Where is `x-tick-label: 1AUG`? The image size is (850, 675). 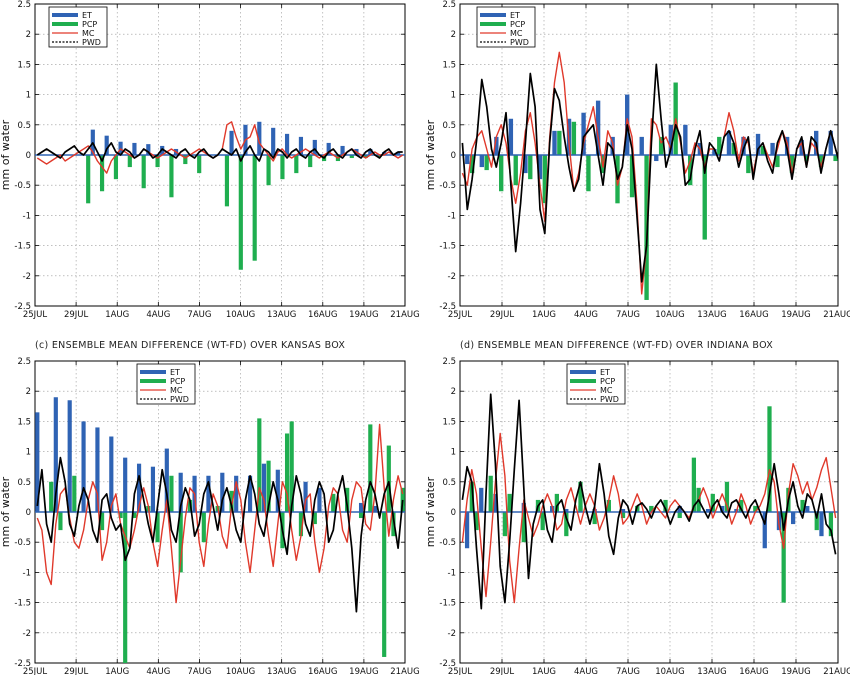 x-tick-label: 1AUG is located at coordinates (117, 315).